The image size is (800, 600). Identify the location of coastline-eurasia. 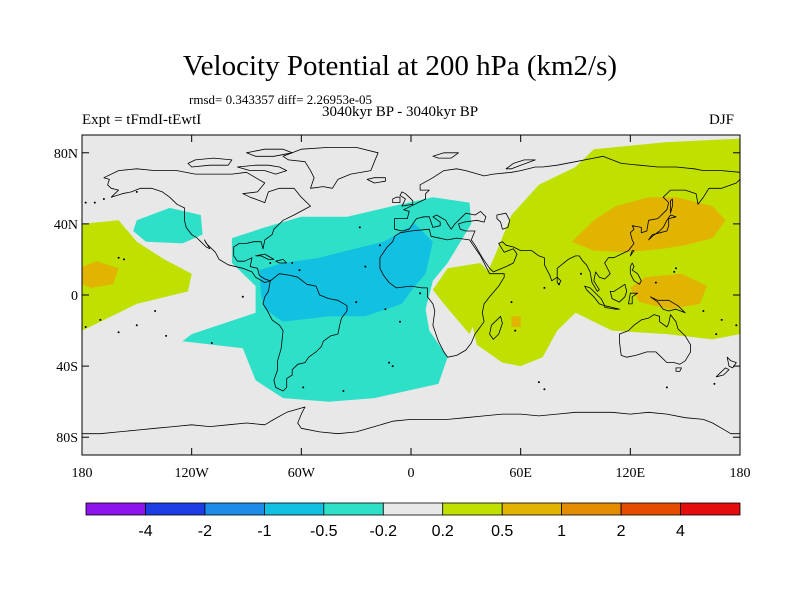
(567, 223).